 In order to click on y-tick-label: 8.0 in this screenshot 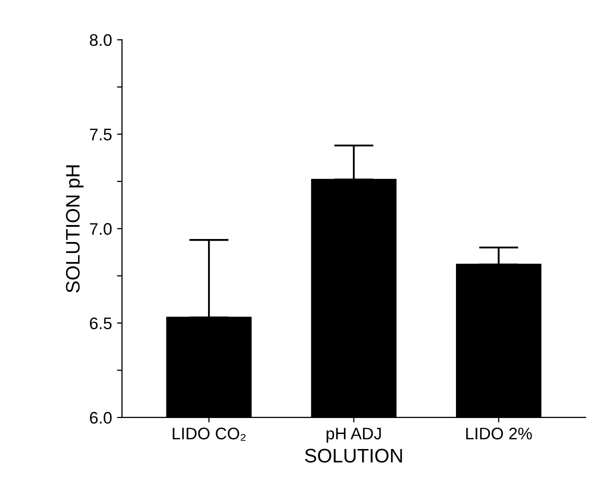, I will do `click(101, 40)`.